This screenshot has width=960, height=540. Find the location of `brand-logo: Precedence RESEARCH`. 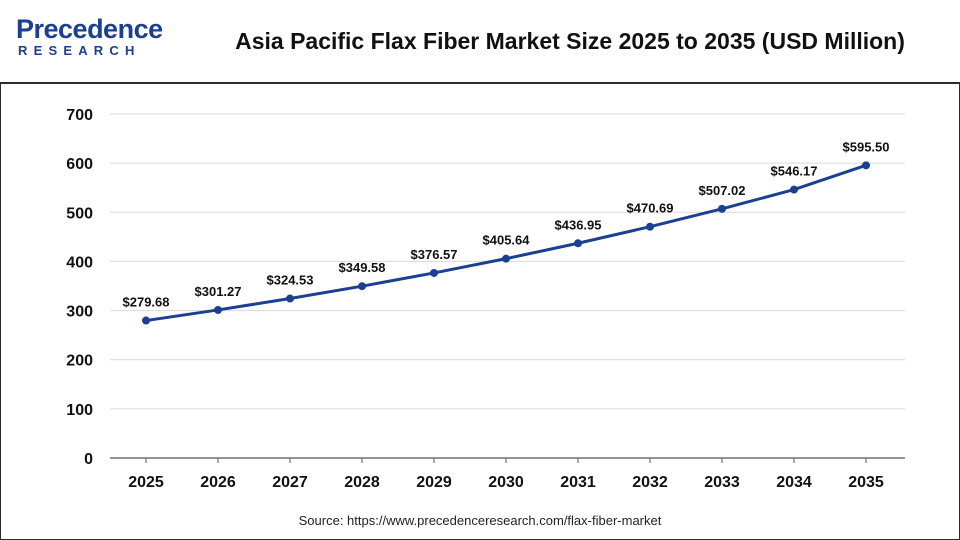

brand-logo: Precedence RESEARCH is located at coordinates (91, 40).